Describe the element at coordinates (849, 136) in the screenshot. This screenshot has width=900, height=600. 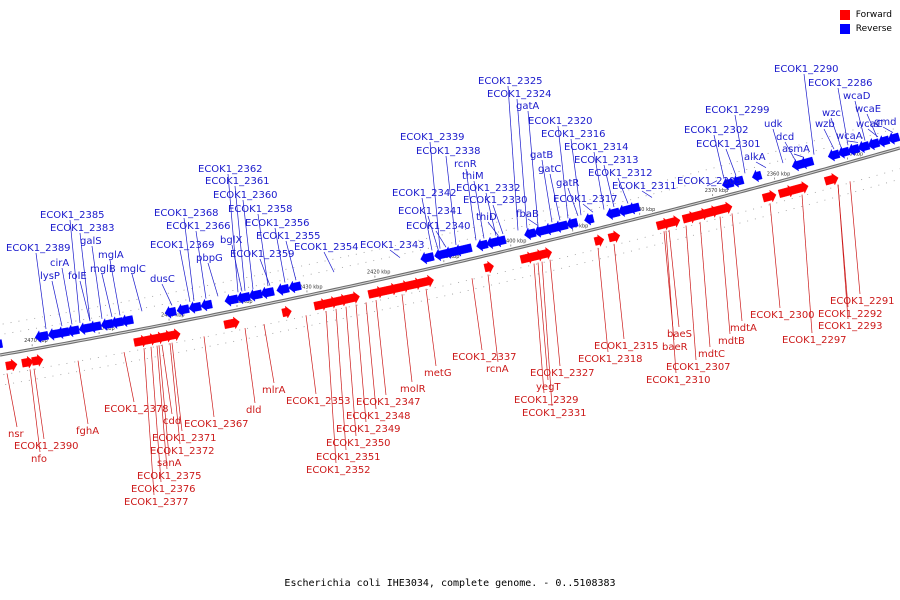
I see `gene-label: wcaA` at that location.